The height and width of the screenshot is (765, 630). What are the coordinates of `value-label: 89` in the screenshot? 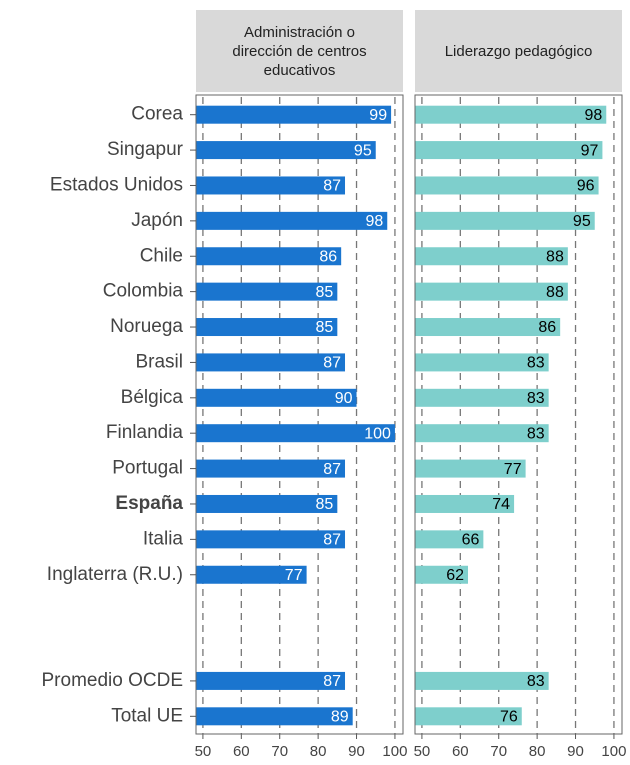 It's located at (340, 717).